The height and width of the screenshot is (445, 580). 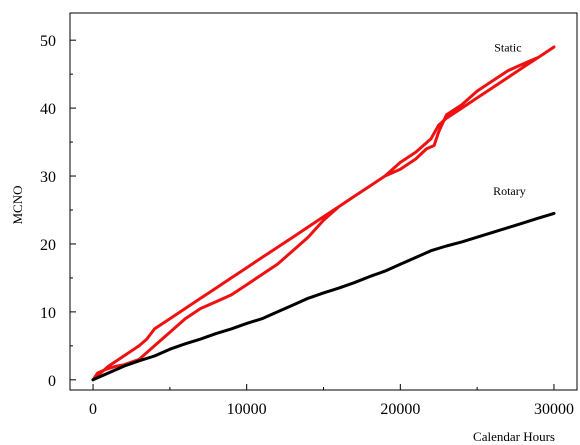 What do you see at coordinates (52, 381) in the screenshot?
I see `y-tick-label: 0` at bounding box center [52, 381].